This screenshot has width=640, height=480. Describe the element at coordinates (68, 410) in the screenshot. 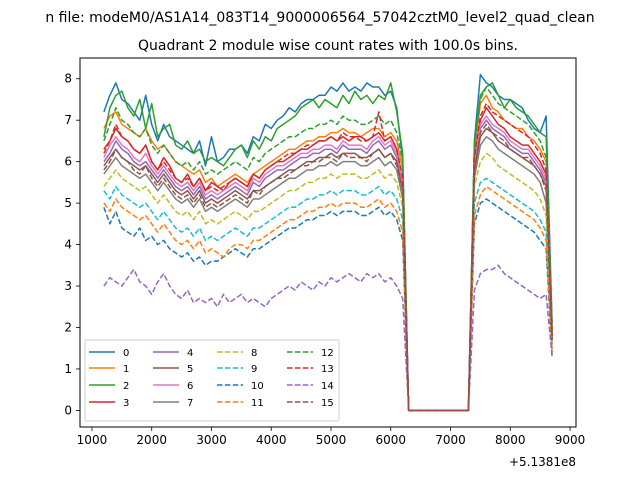

I see `y-tick-label: 0` at that location.